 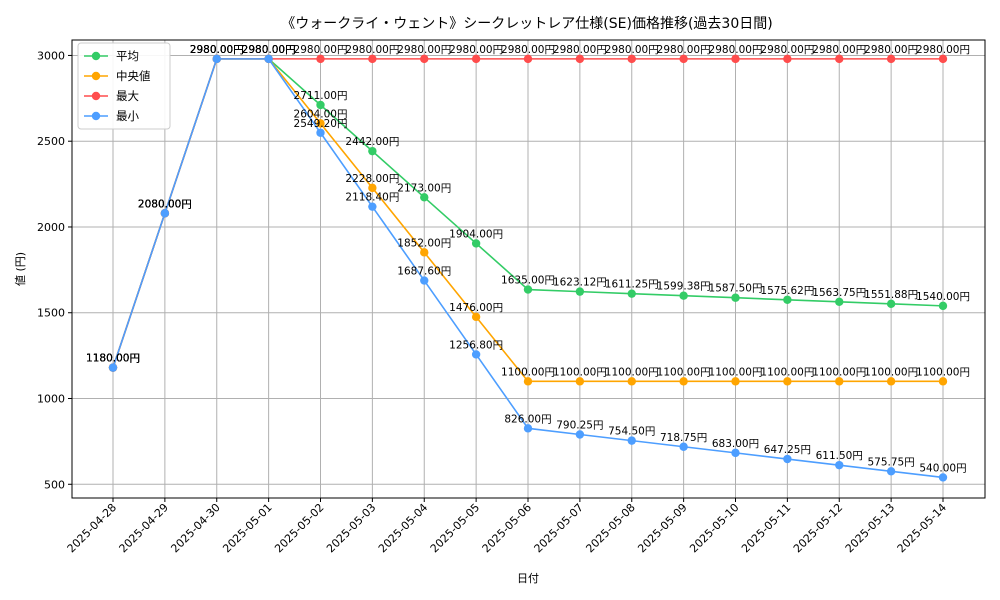 I want to click on x-tick-label: 2025-05-04, so click(x=403, y=528).